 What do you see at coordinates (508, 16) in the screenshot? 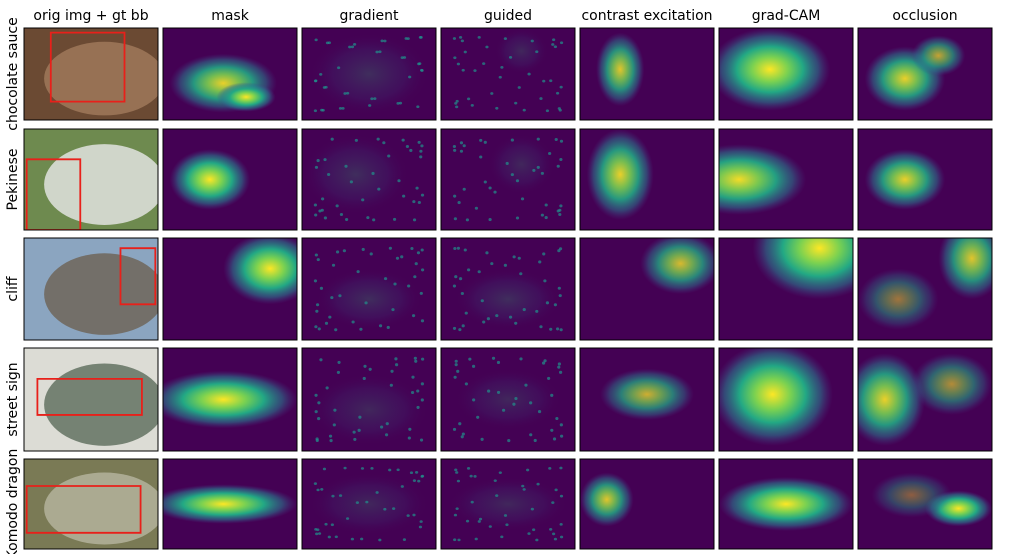
I see `column-header: guided` at bounding box center [508, 16].